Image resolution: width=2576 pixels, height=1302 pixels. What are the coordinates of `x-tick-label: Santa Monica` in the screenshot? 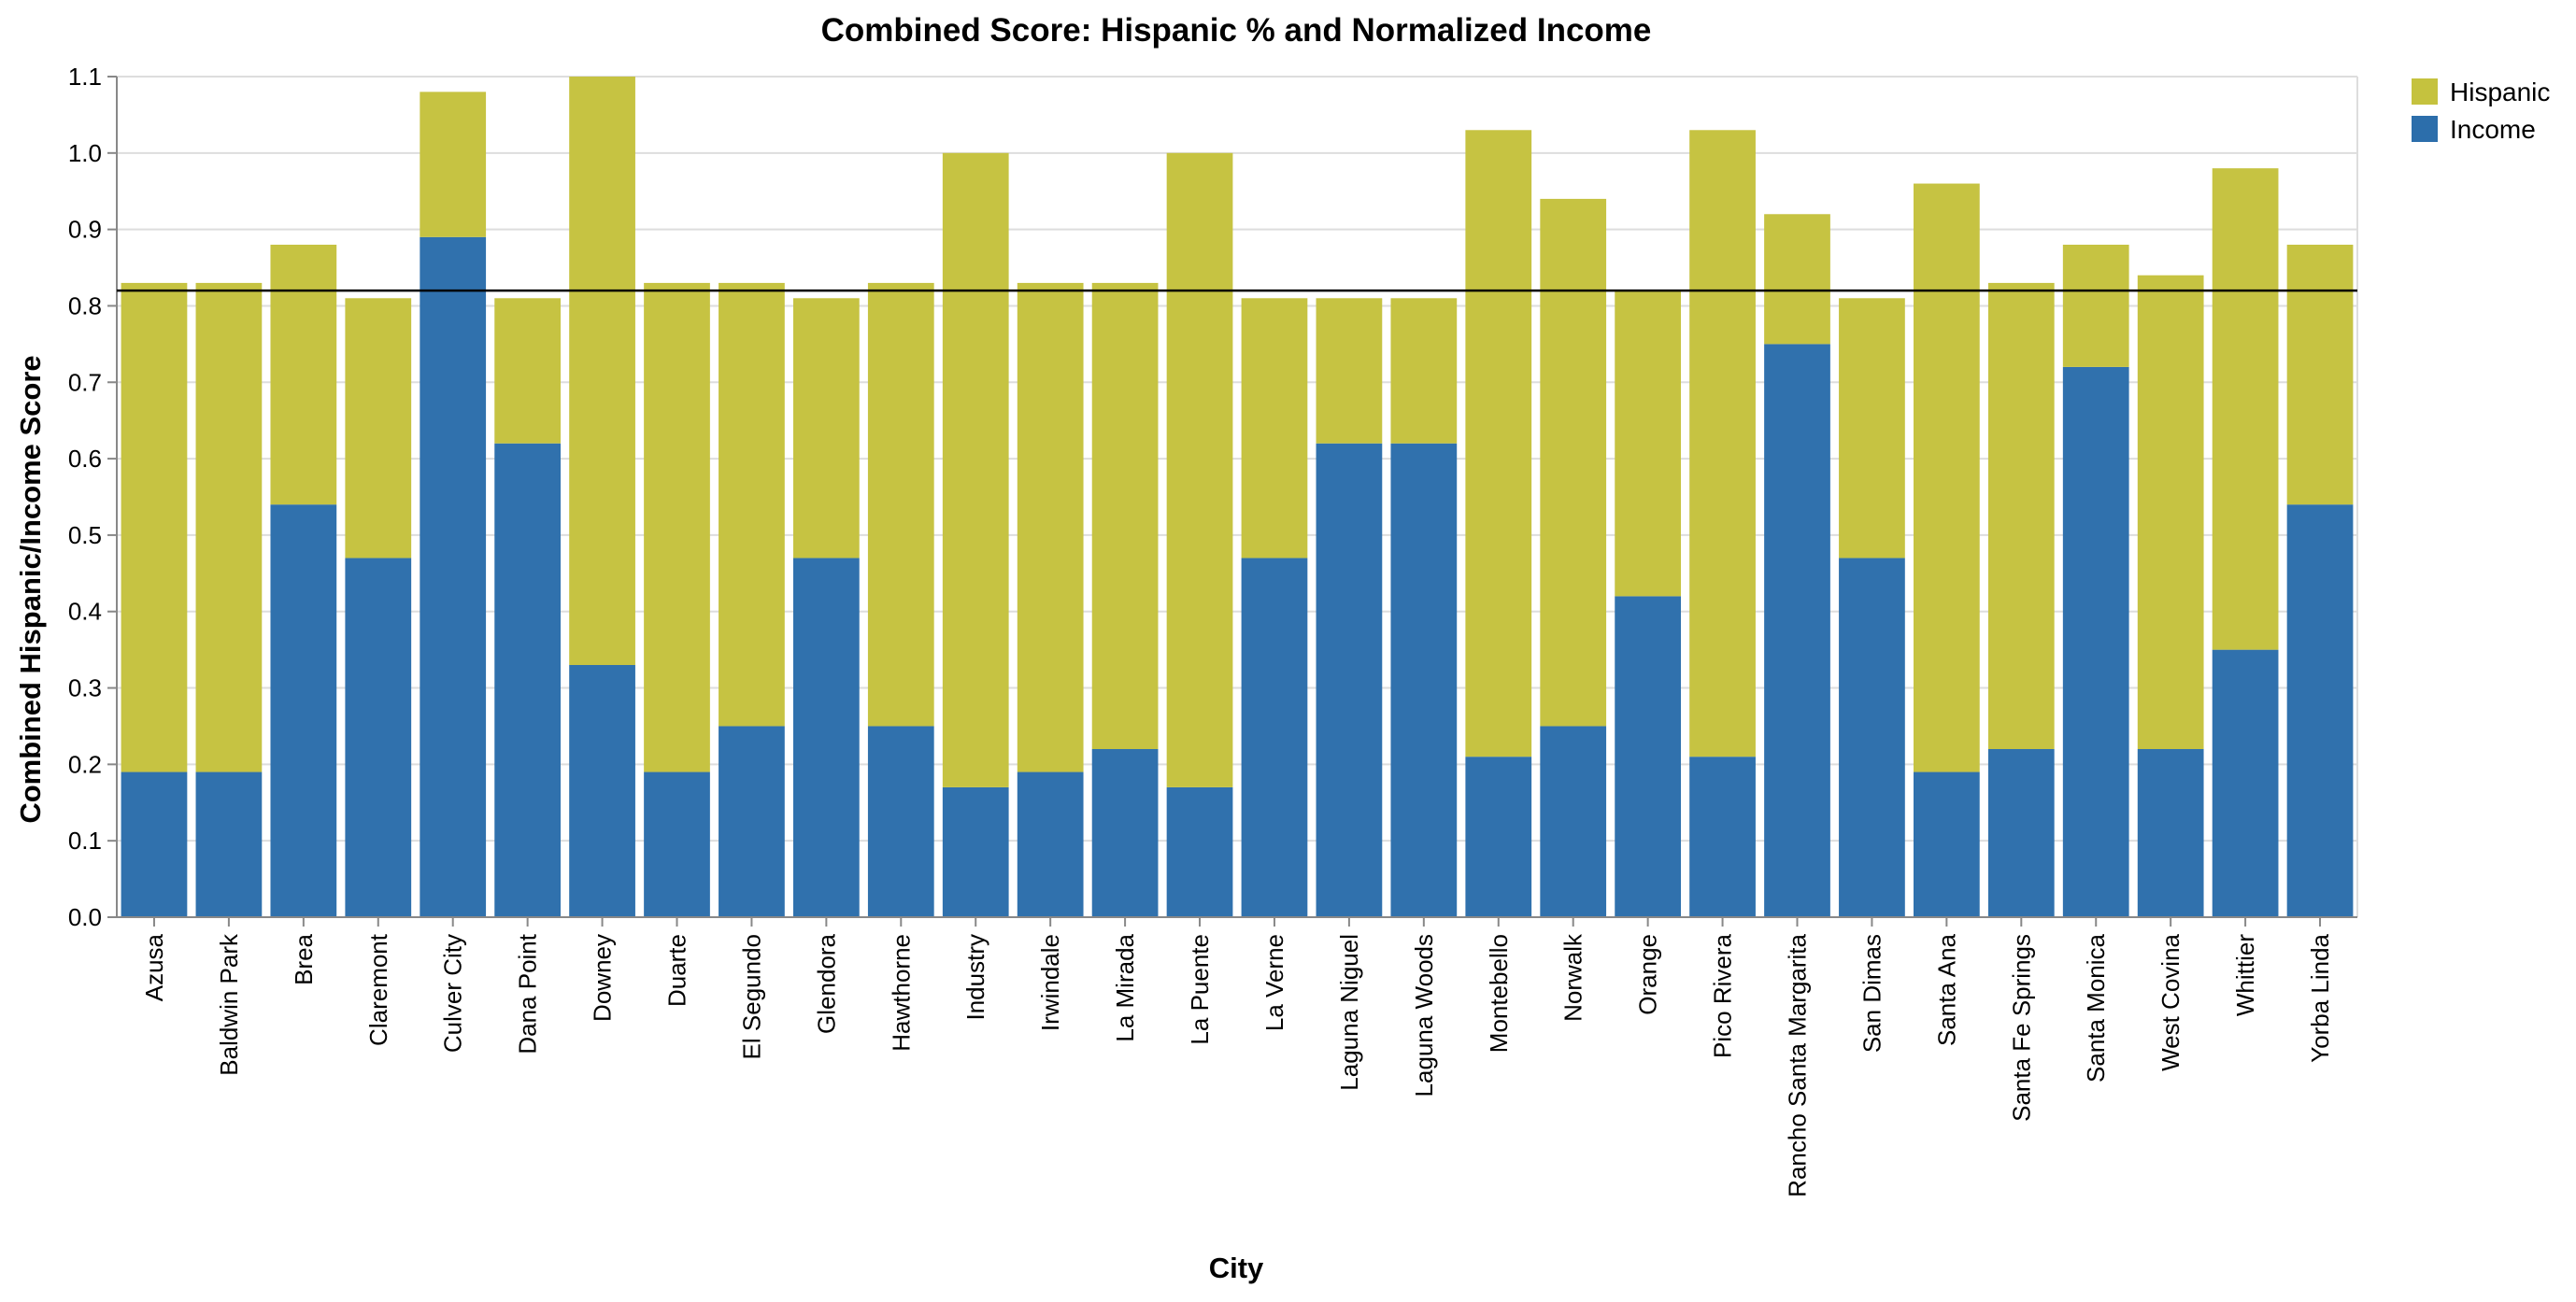 It's located at (2096, 1008).